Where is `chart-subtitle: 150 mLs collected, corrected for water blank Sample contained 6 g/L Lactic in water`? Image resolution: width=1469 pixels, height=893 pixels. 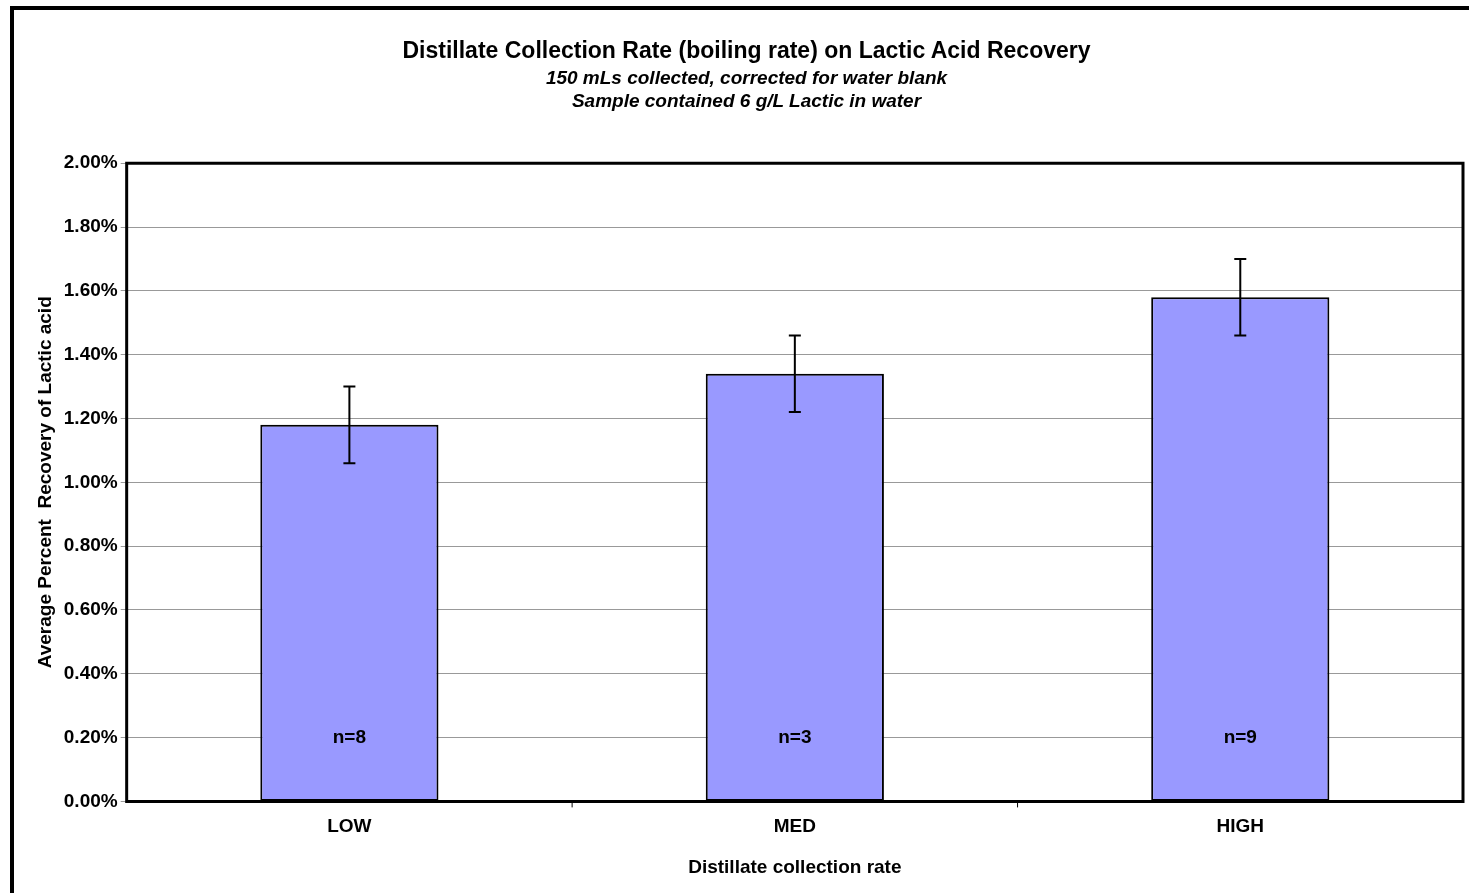 chart-subtitle: 150 mLs collected, corrected for water blank Sample contained 6 g/L Lactic in water is located at coordinates (747, 89).